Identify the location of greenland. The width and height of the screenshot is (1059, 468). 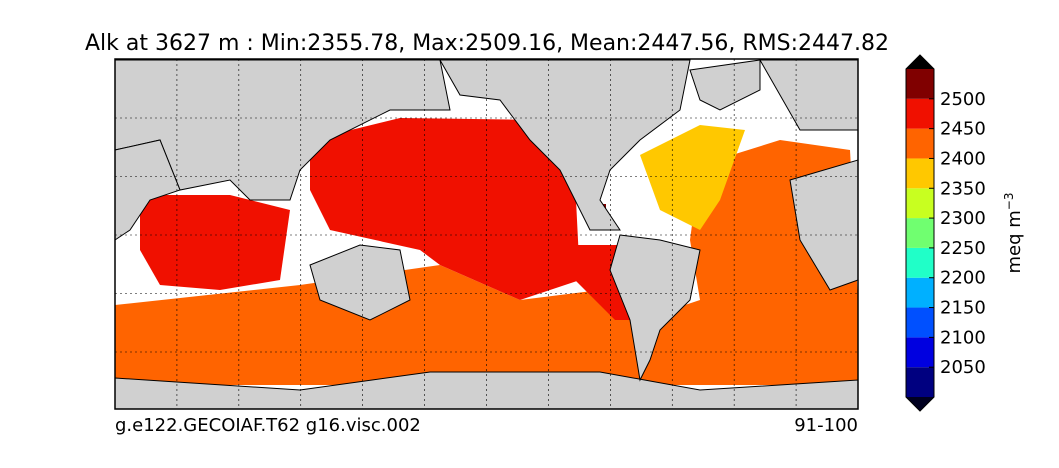
(725, 85).